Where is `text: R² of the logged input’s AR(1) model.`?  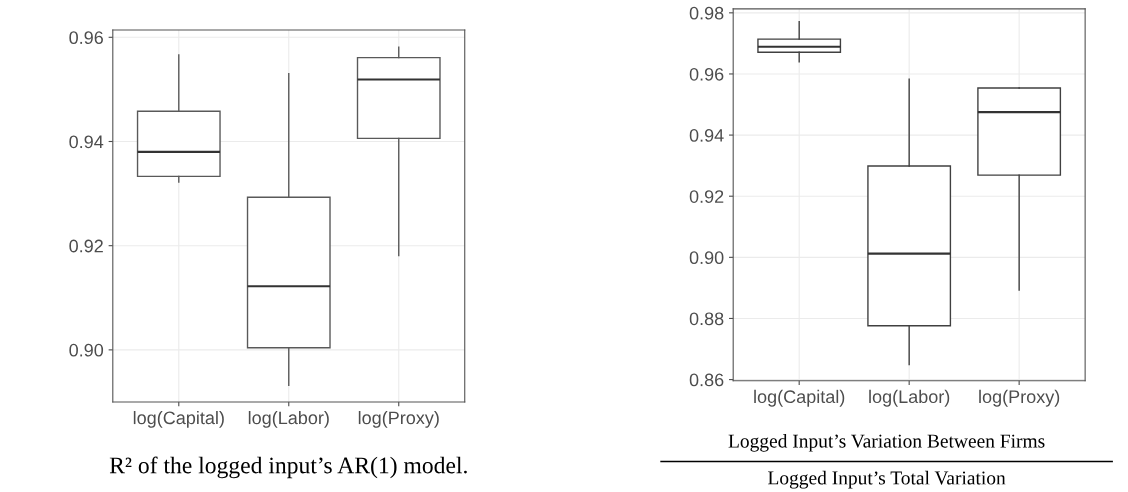 text: R² of the logged input’s AR(1) model. is located at coordinates (288, 467).